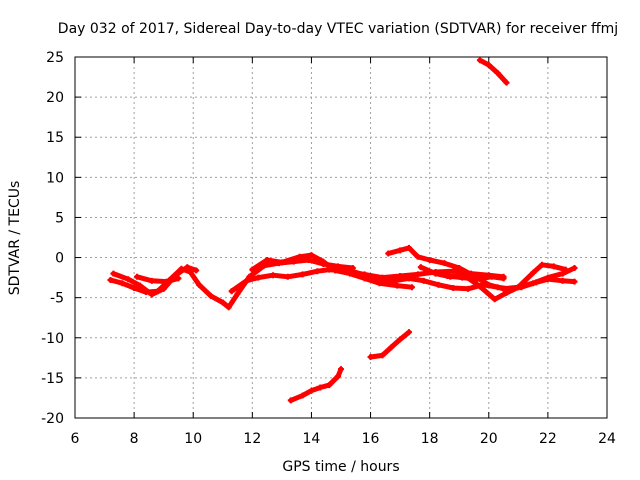  Describe the element at coordinates (59, 259) in the screenshot. I see `y-tick-label: 0` at that location.